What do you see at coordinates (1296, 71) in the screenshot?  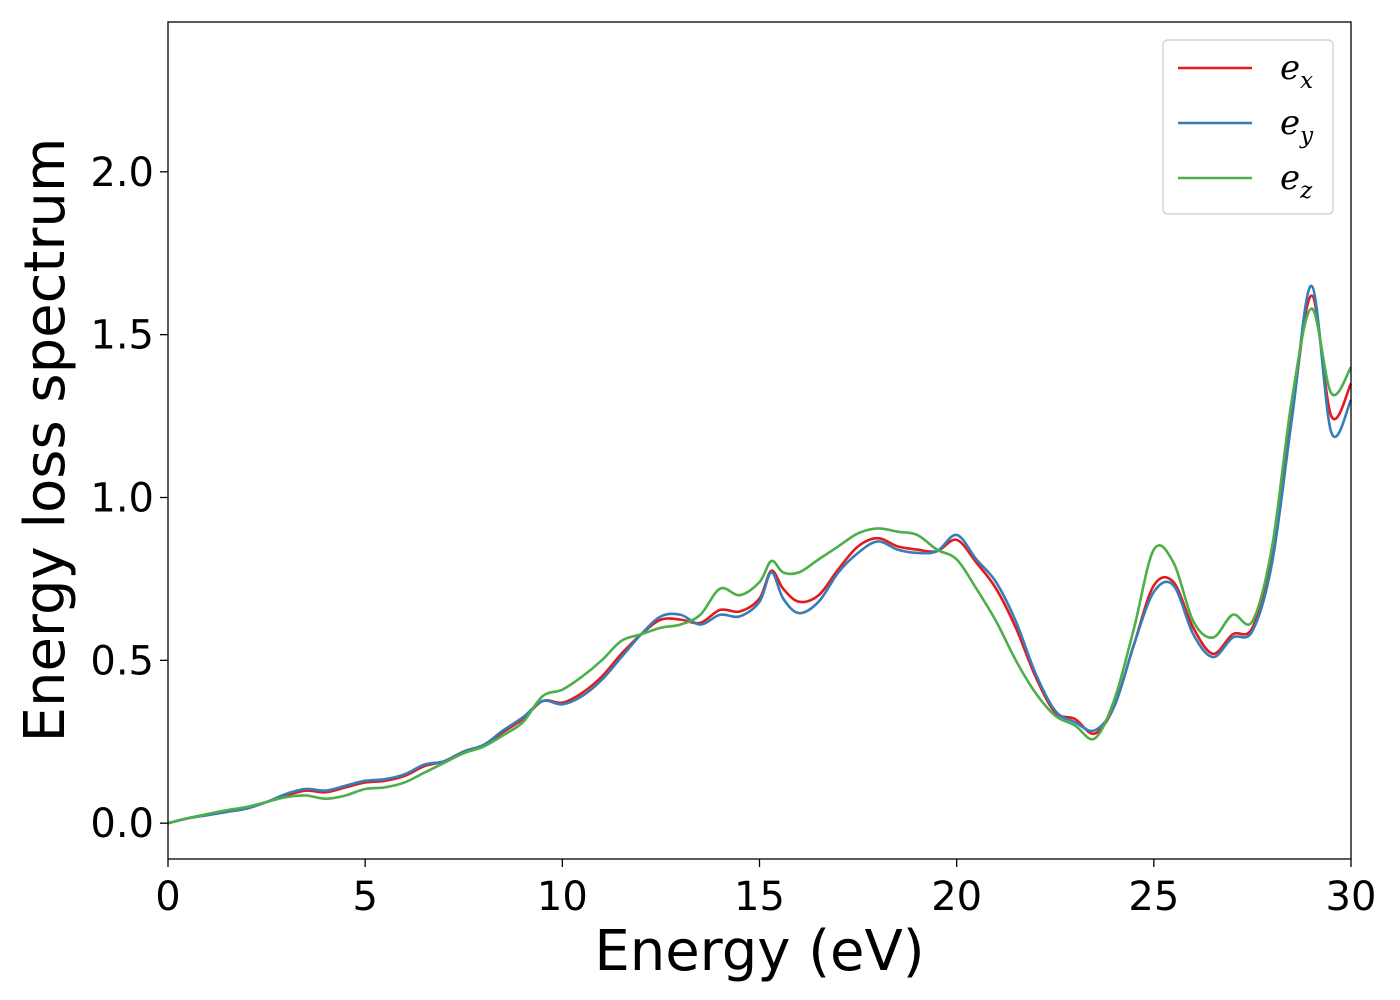 I see `legend-label-x: ex` at bounding box center [1296, 71].